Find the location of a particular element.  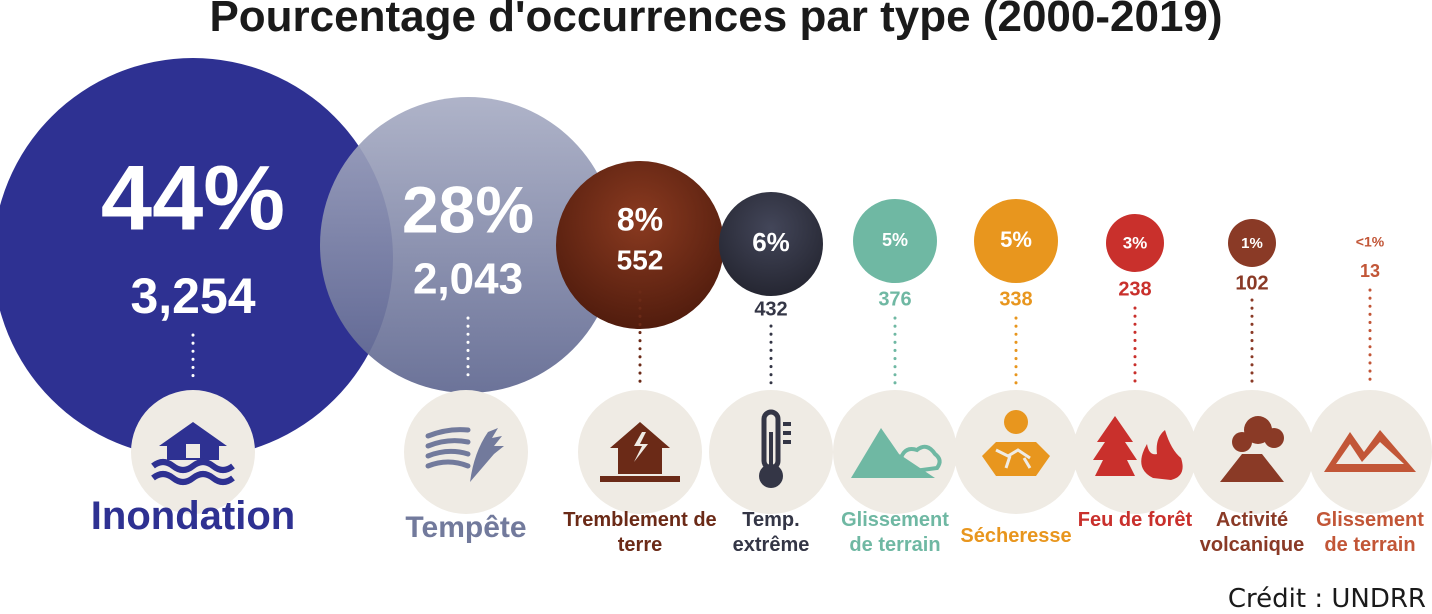

wildfire-icon is located at coordinates (1138, 448).